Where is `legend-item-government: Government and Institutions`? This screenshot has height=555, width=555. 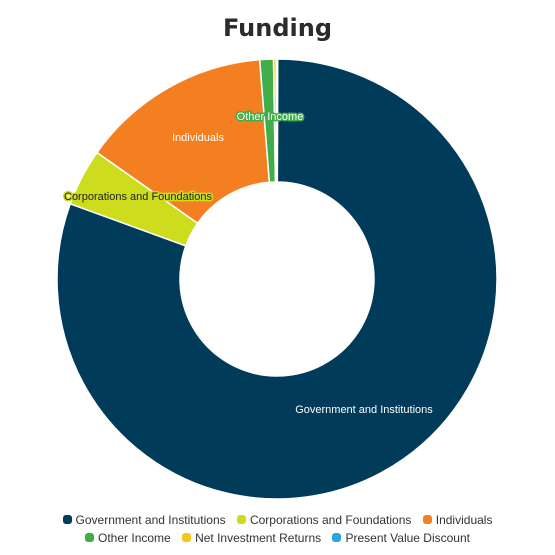 legend-item-government: Government and Institutions is located at coordinates (144, 520).